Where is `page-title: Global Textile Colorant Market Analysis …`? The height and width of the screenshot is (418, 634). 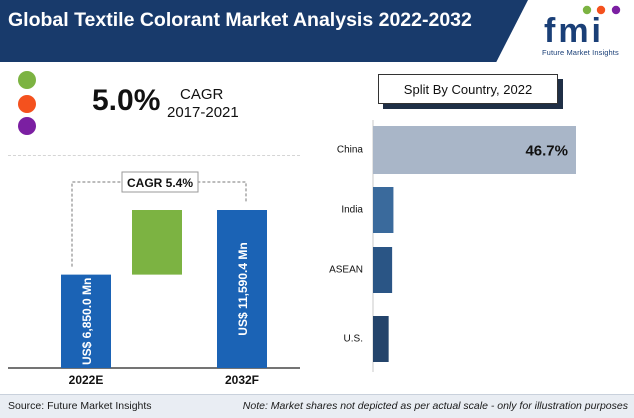 page-title: Global Textile Colorant Market Analysis … is located at coordinates (240, 20).